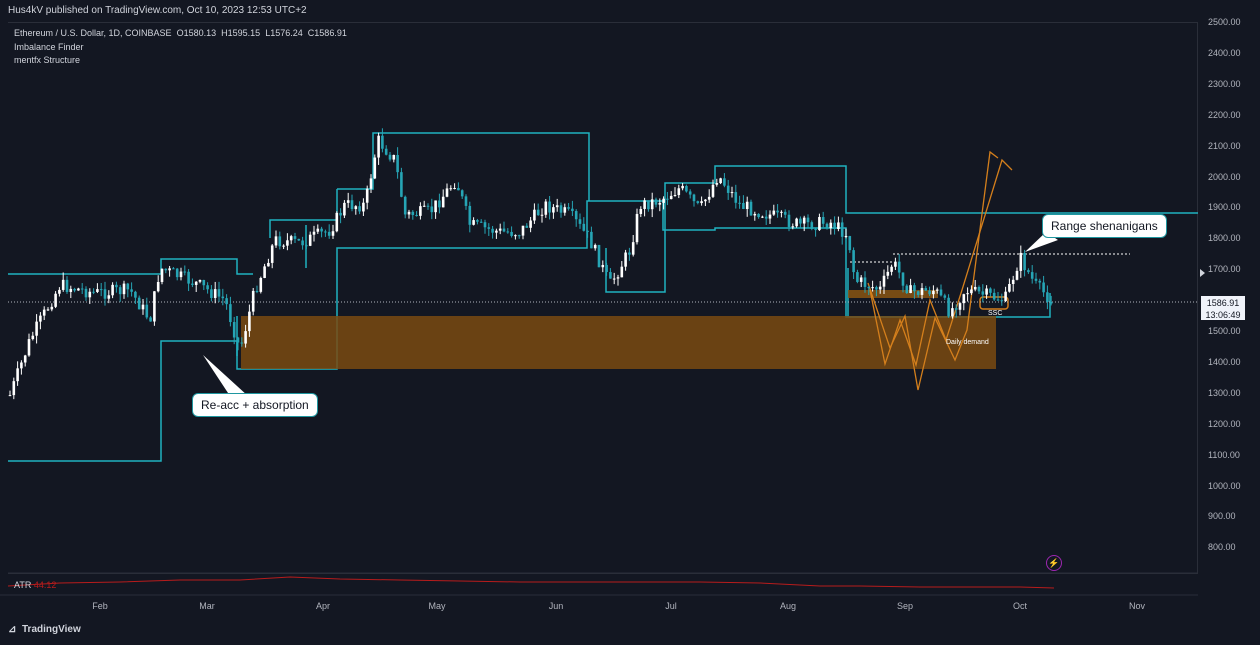 The height and width of the screenshot is (645, 1260). Describe the element at coordinates (286, 33) in the screenshot. I see `low-value: 1576.24` at that location.